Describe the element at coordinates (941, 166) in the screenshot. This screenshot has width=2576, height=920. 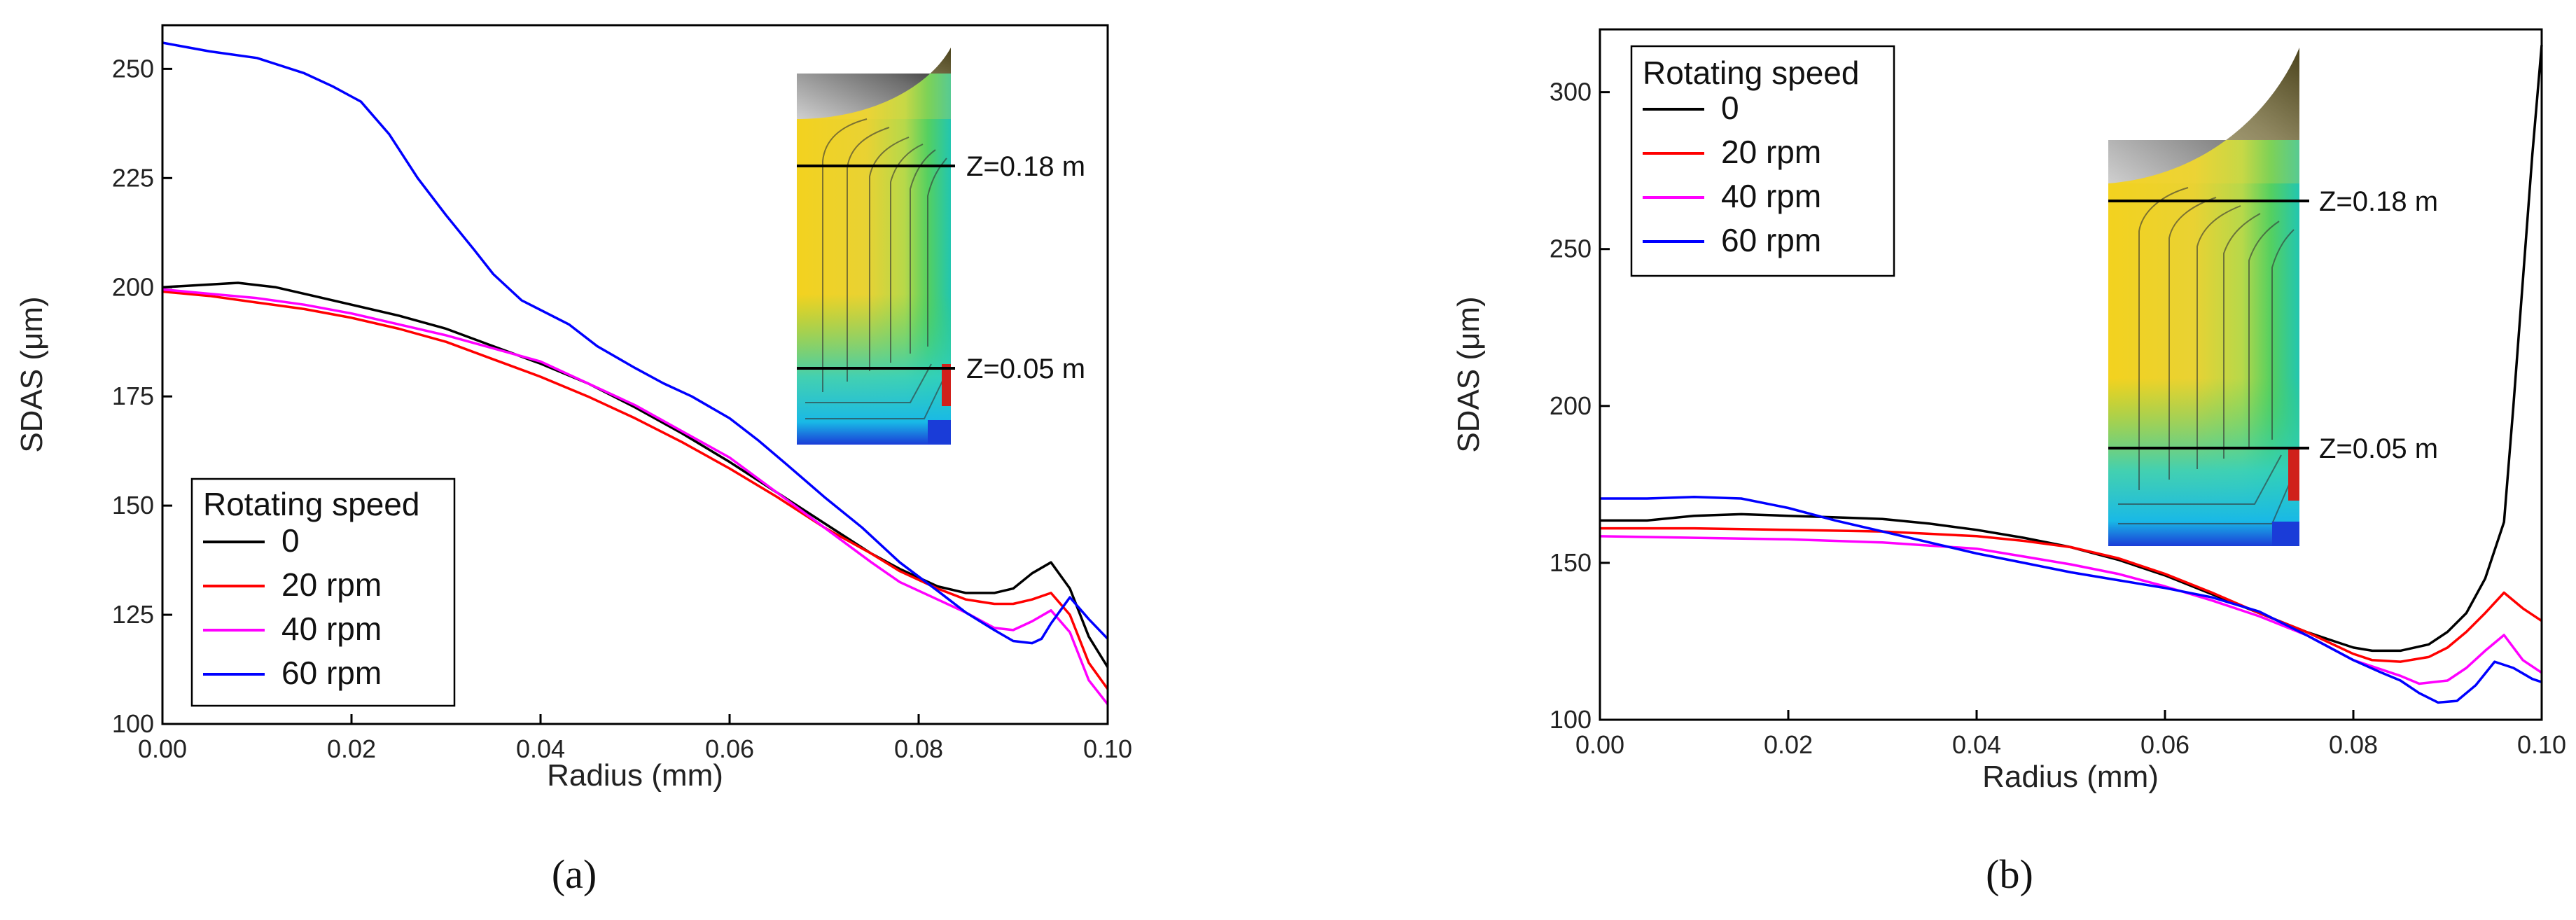
I see `z-line-018-a: Z=0.18 m` at that location.